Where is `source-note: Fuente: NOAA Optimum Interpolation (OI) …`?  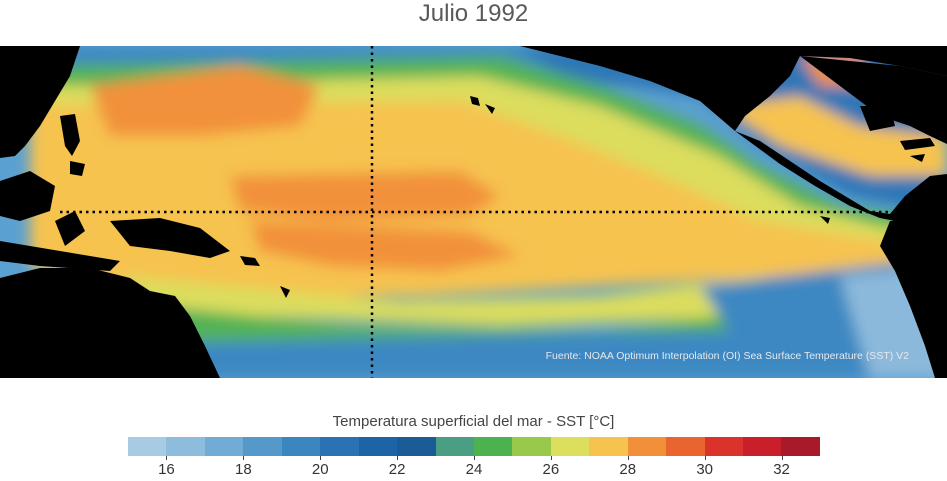 source-note: Fuente: NOAA Optimum Interpolation (OI) … is located at coordinates (727, 356).